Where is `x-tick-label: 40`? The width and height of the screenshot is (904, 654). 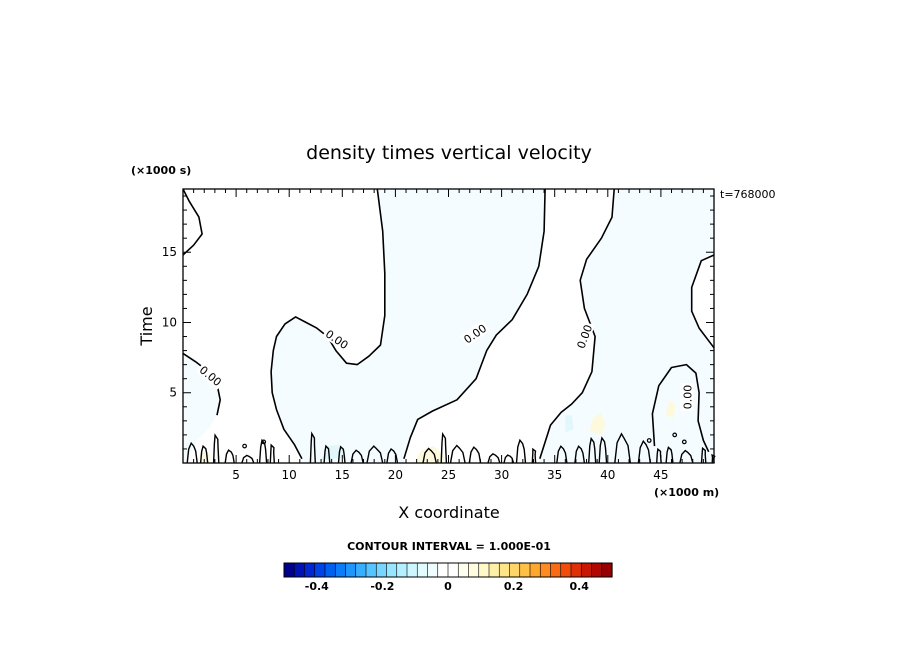 x-tick-label: 40 is located at coordinates (607, 475).